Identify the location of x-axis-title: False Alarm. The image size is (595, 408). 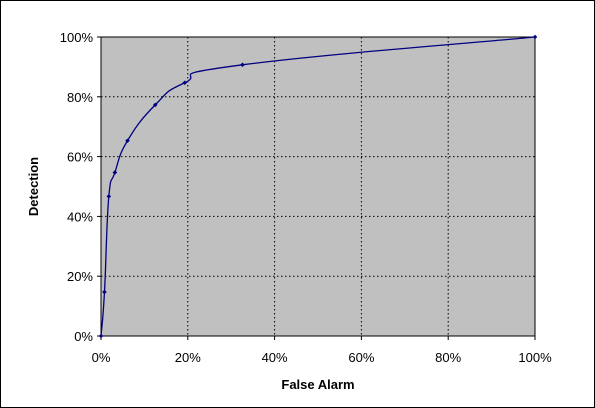
(317, 384).